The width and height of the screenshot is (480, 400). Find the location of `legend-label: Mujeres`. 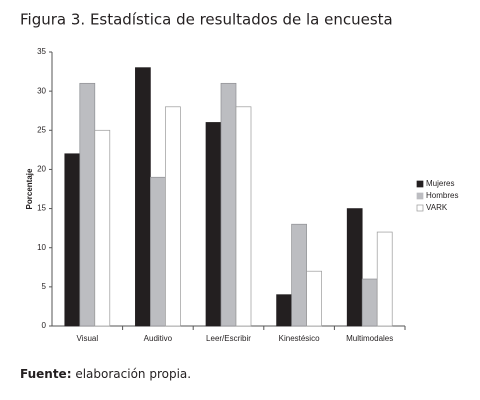

legend-label: Mujeres is located at coordinates (440, 183).